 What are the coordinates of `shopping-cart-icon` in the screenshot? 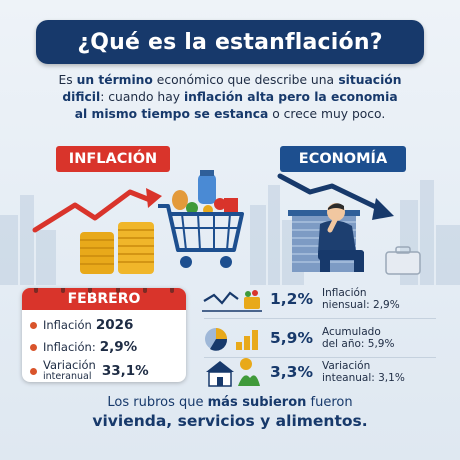 It's located at (201, 219).